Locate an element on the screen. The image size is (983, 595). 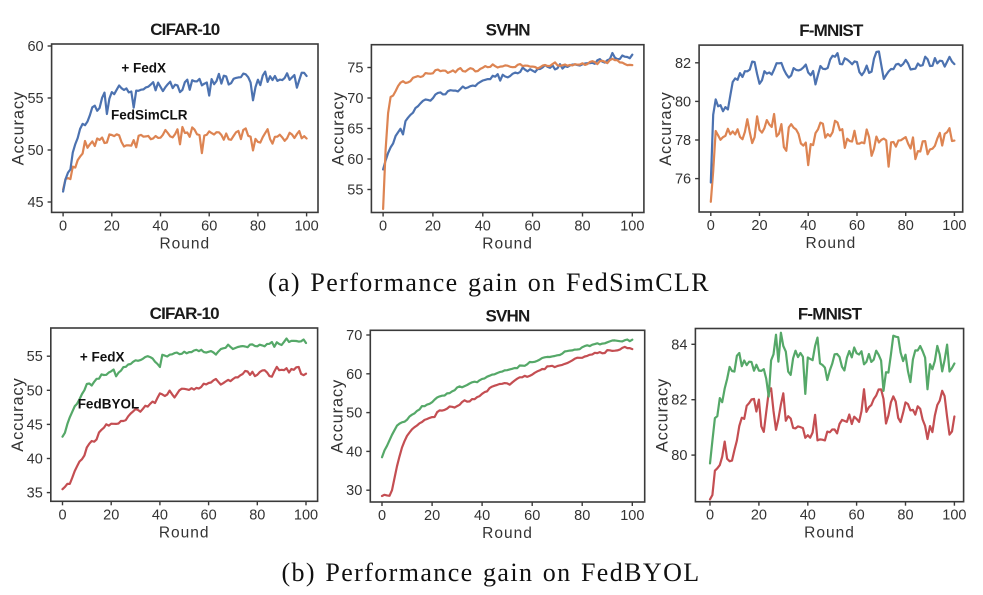
svg-text: 30 is located at coordinates (354, 491).